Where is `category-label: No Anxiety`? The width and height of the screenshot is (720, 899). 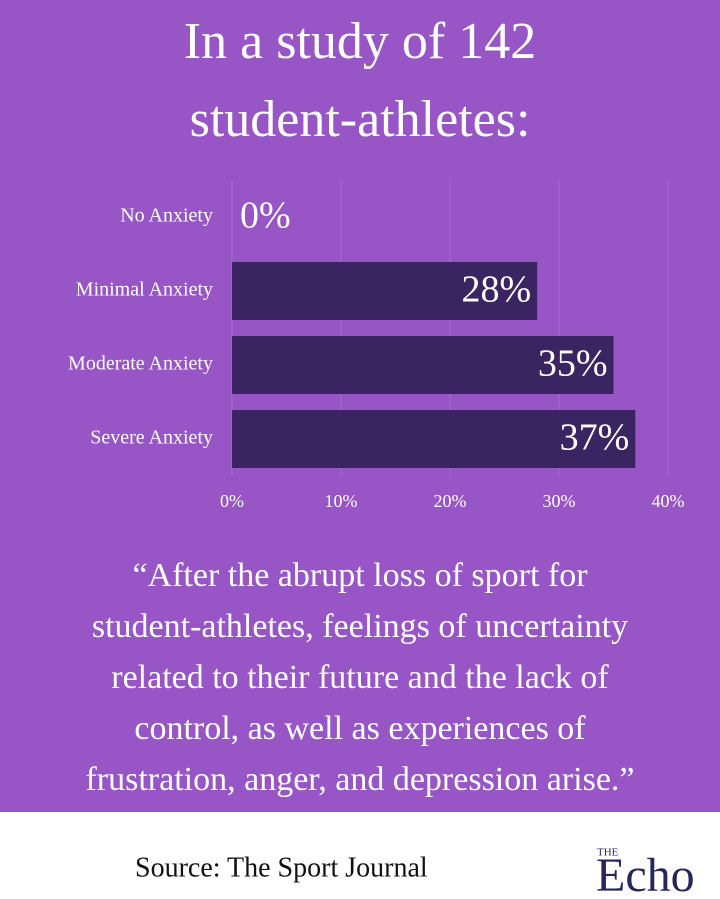
category-label: No Anxiety is located at coordinates (166, 216).